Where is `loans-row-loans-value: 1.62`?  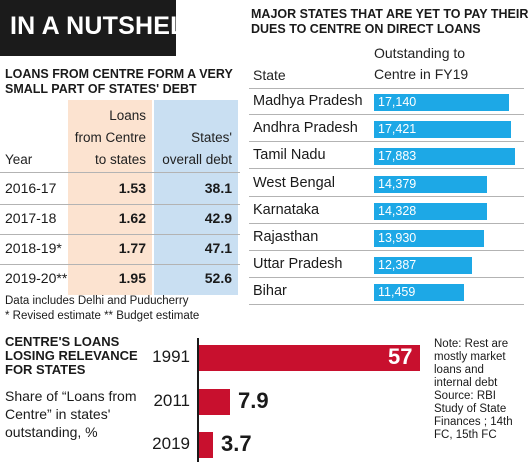 loans-row-loans-value: 1.62 is located at coordinates (132, 218).